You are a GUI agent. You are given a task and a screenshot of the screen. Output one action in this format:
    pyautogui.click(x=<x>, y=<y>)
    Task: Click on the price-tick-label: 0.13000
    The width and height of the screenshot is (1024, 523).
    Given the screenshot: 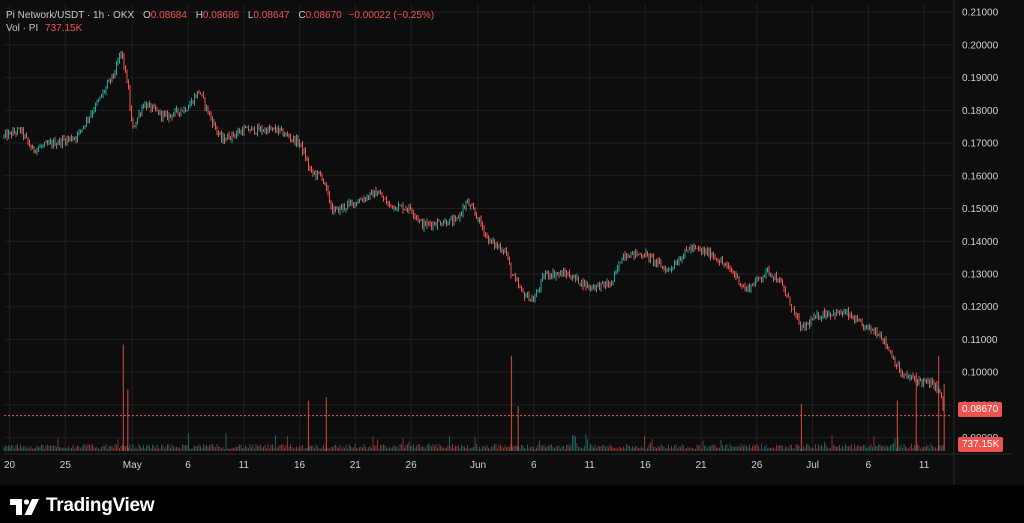 What is the action you would take?
    pyautogui.click(x=980, y=274)
    